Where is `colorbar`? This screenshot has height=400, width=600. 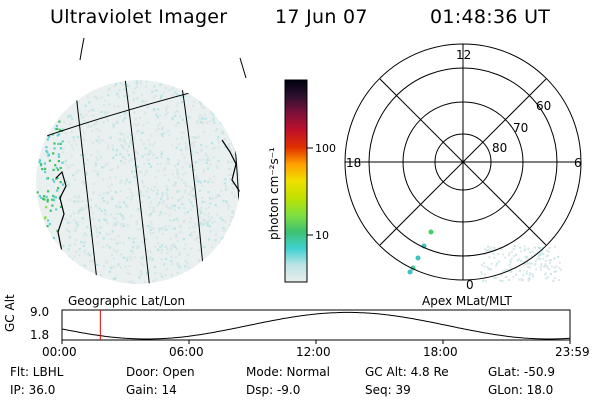
colorbar is located at coordinates (296, 181).